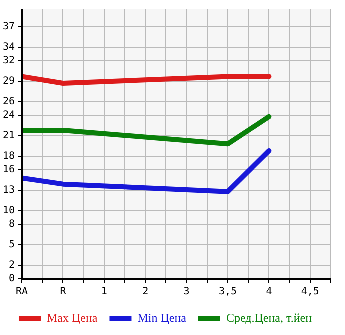 Image resolution: width=345 pixels, height=335 pixels. I want to click on legend-label: Max Цена, so click(72, 318).